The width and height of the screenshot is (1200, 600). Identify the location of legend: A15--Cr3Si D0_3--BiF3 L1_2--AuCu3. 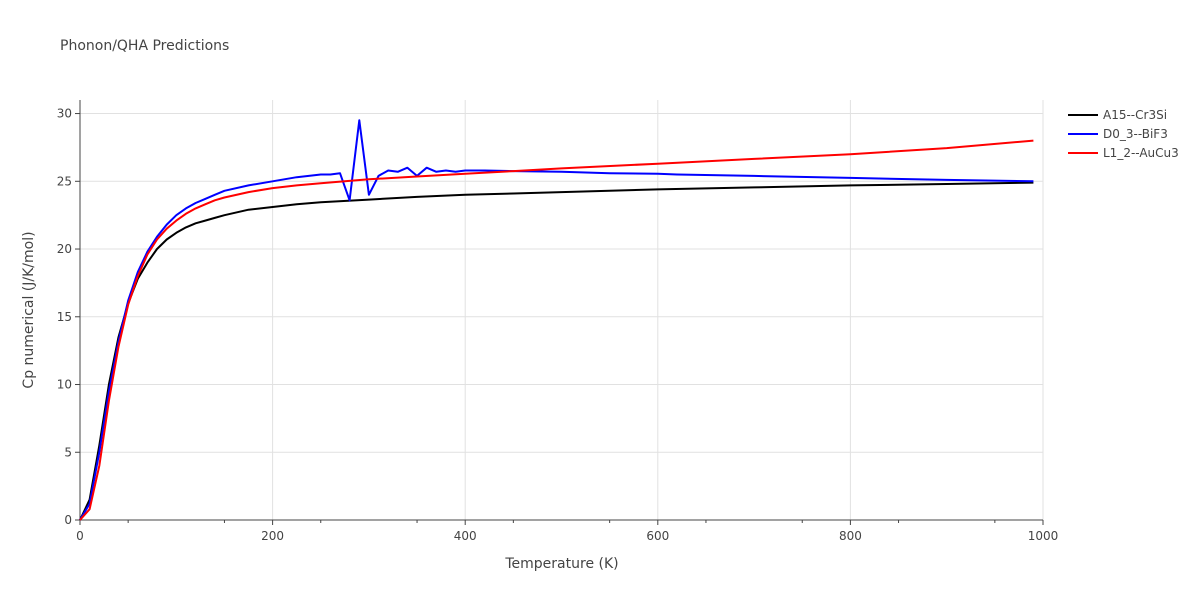
(1123, 134).